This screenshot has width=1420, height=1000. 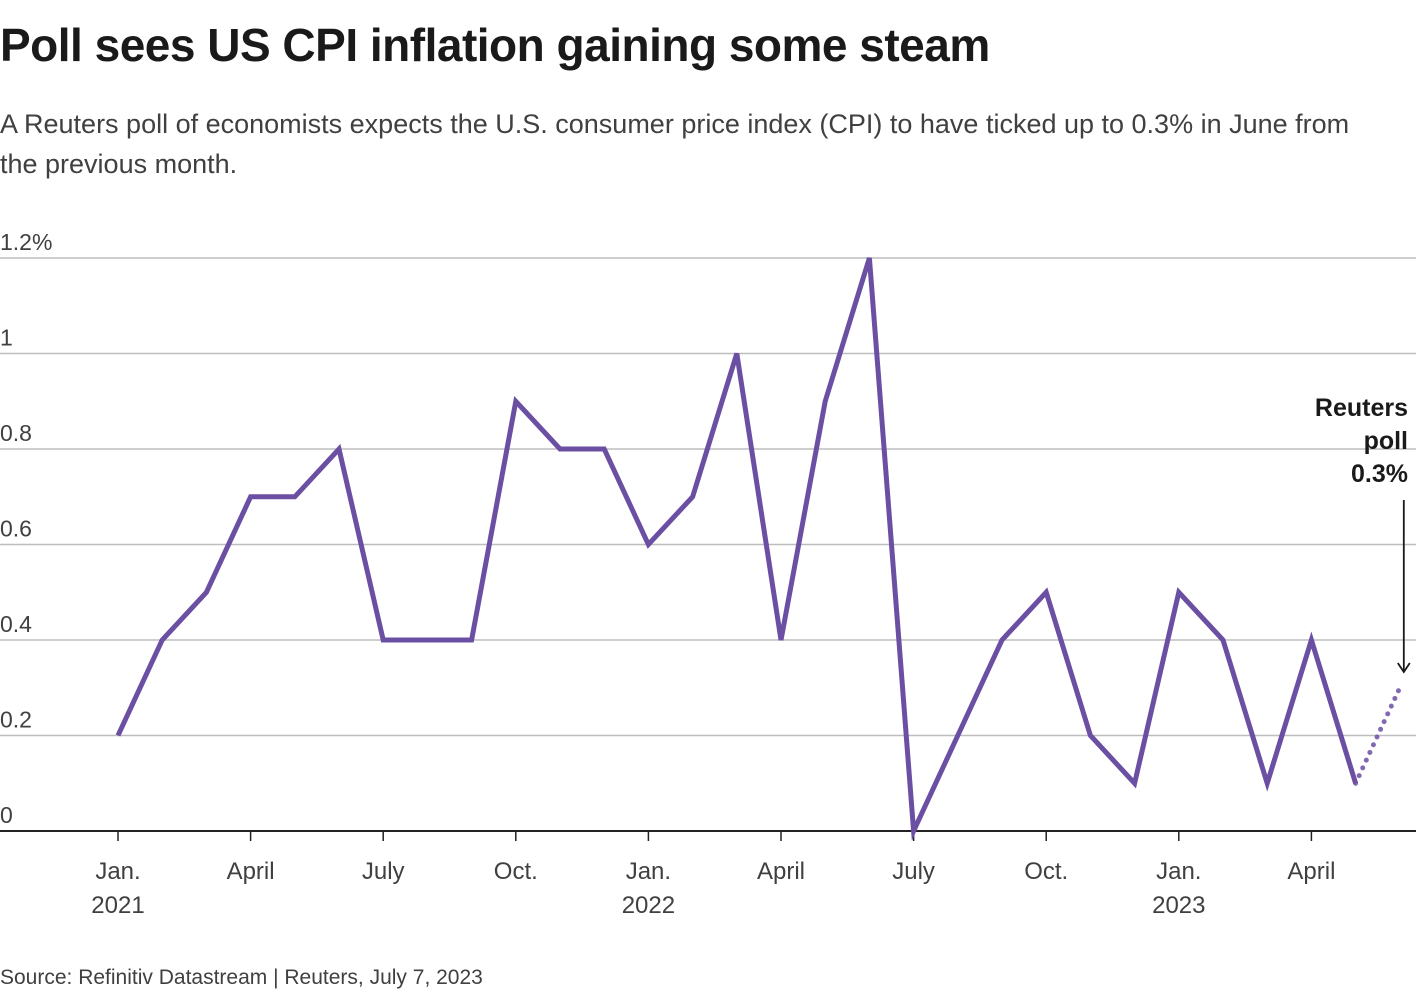 What do you see at coordinates (16, 720) in the screenshot?
I see `y-tick-label: 0.2` at bounding box center [16, 720].